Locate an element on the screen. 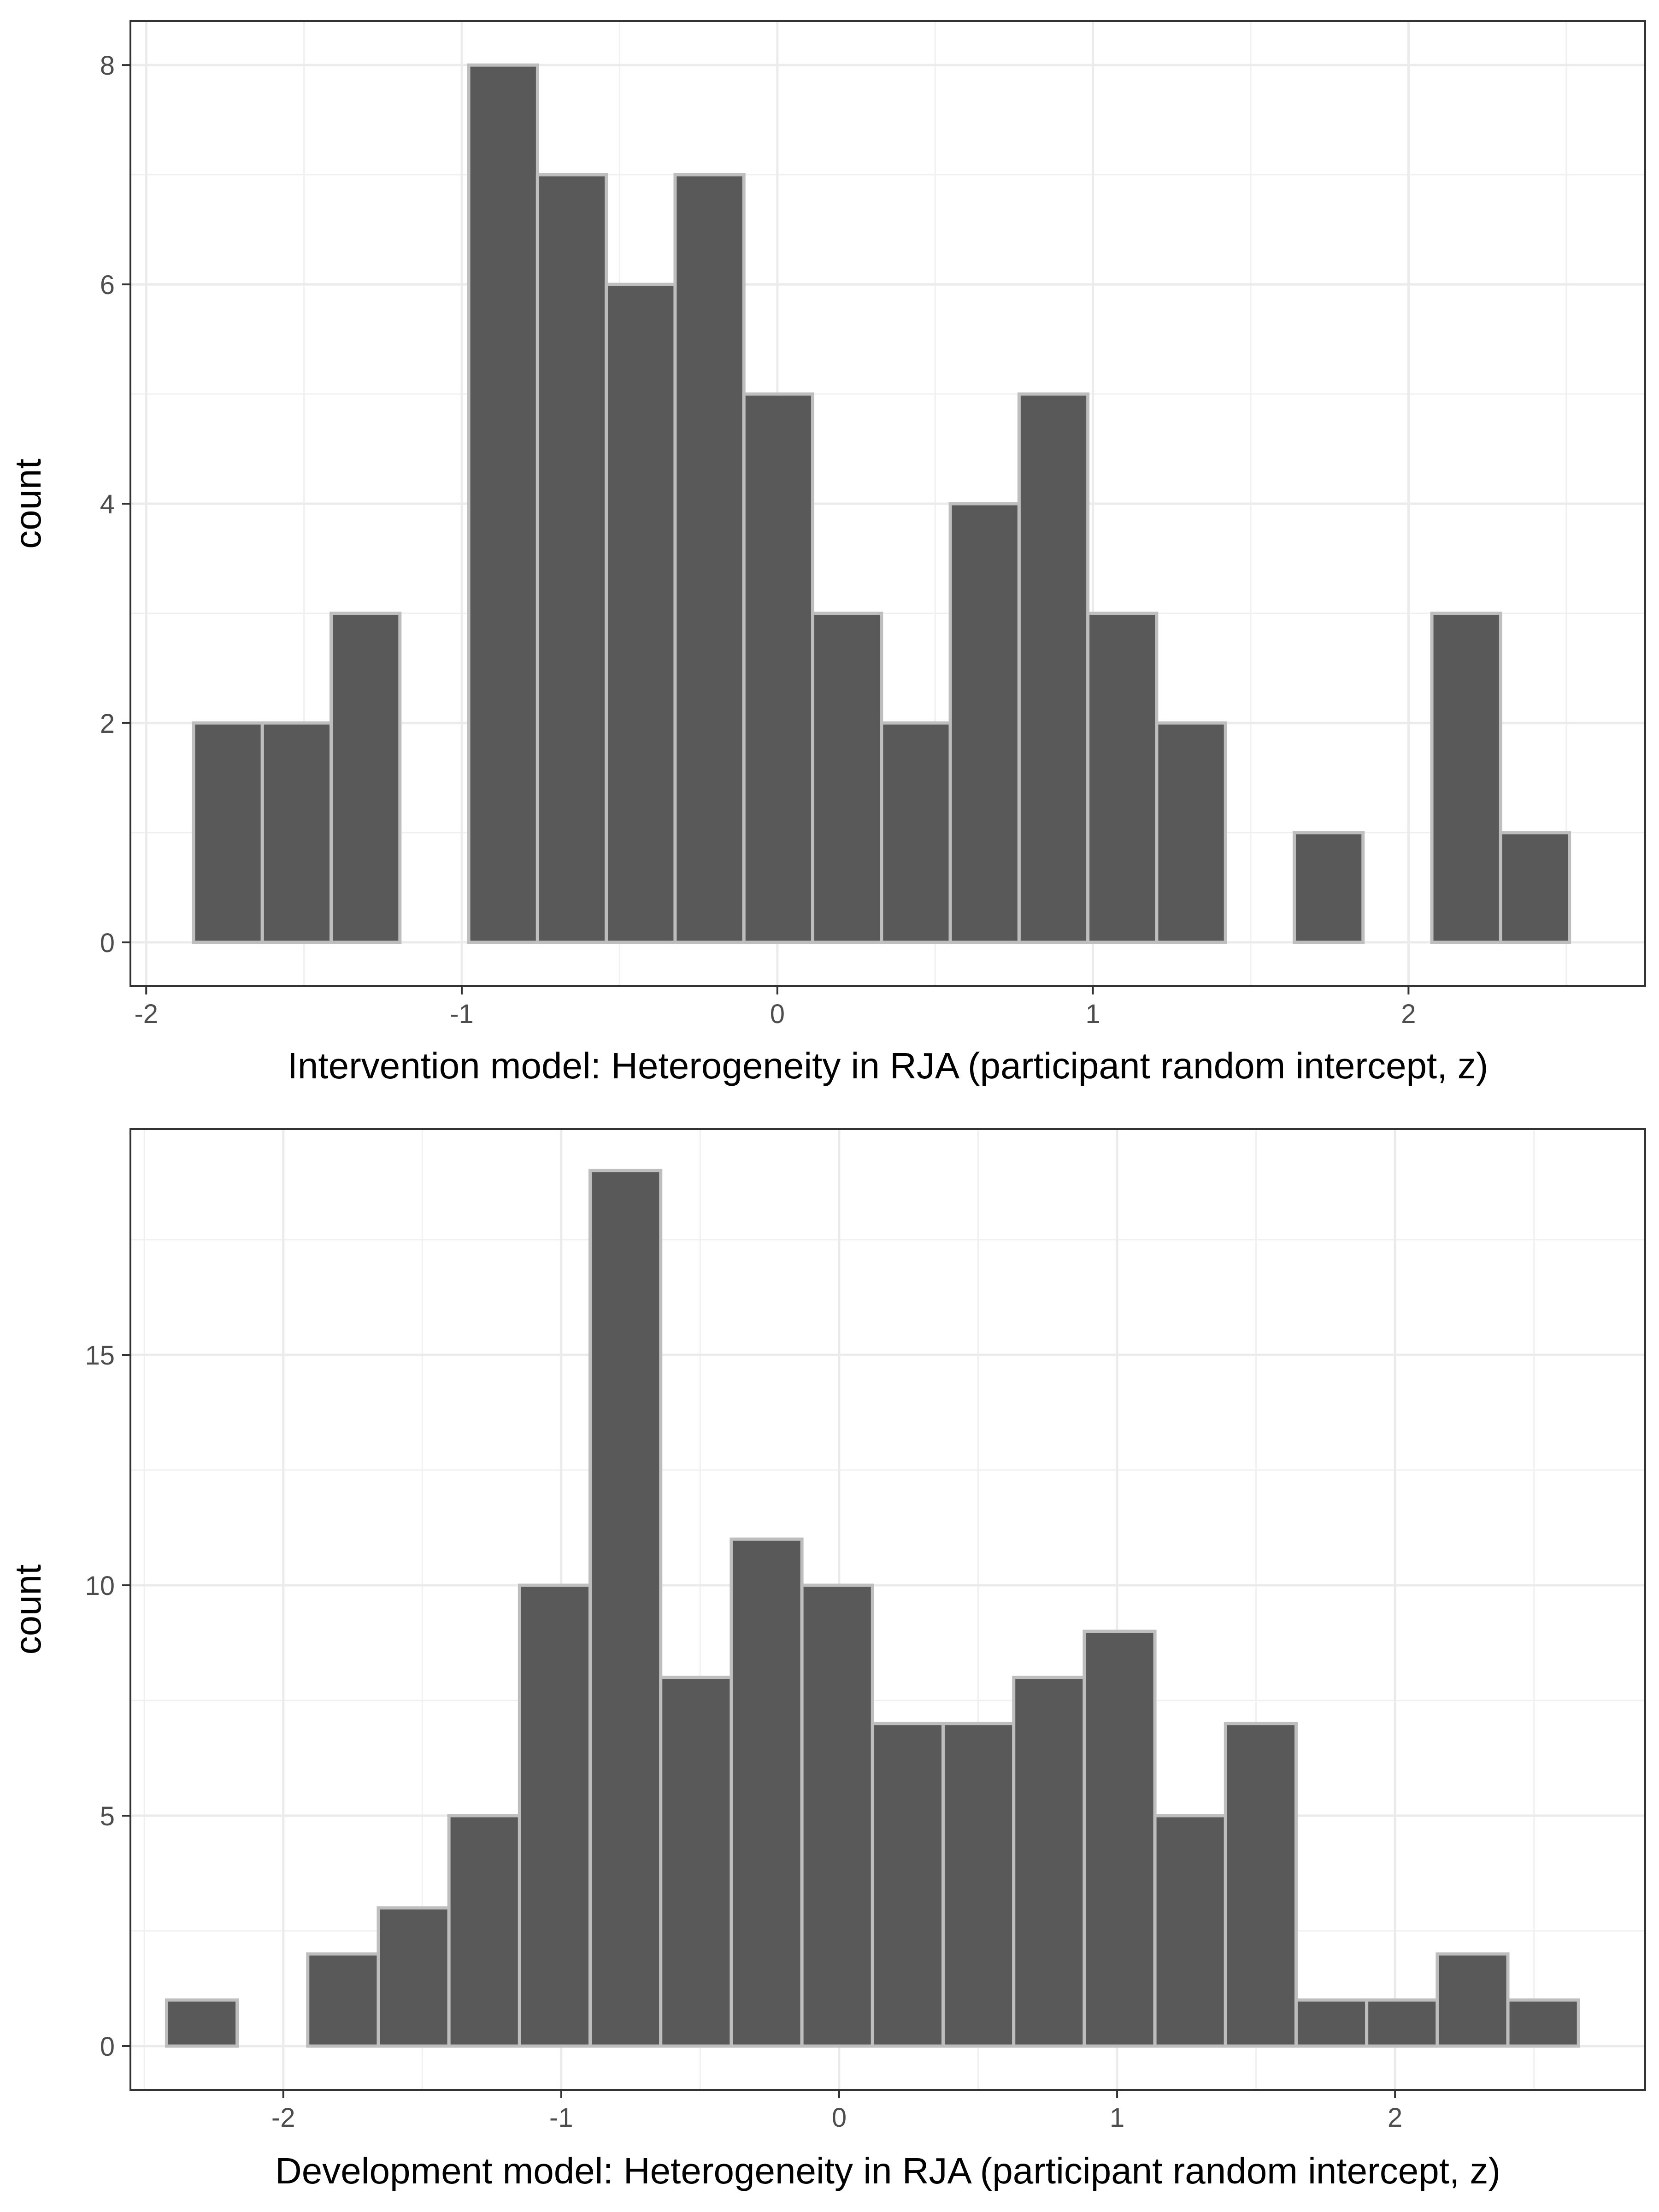  intervention-y-tick-label: 0 is located at coordinates (107, 943).